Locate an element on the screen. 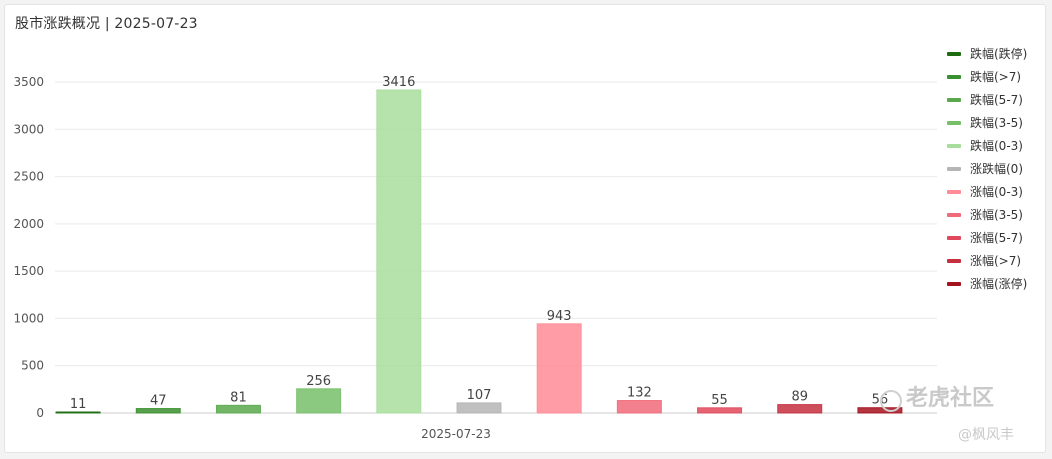  legend-item: 跌幅(3-5) is located at coordinates (996, 122).